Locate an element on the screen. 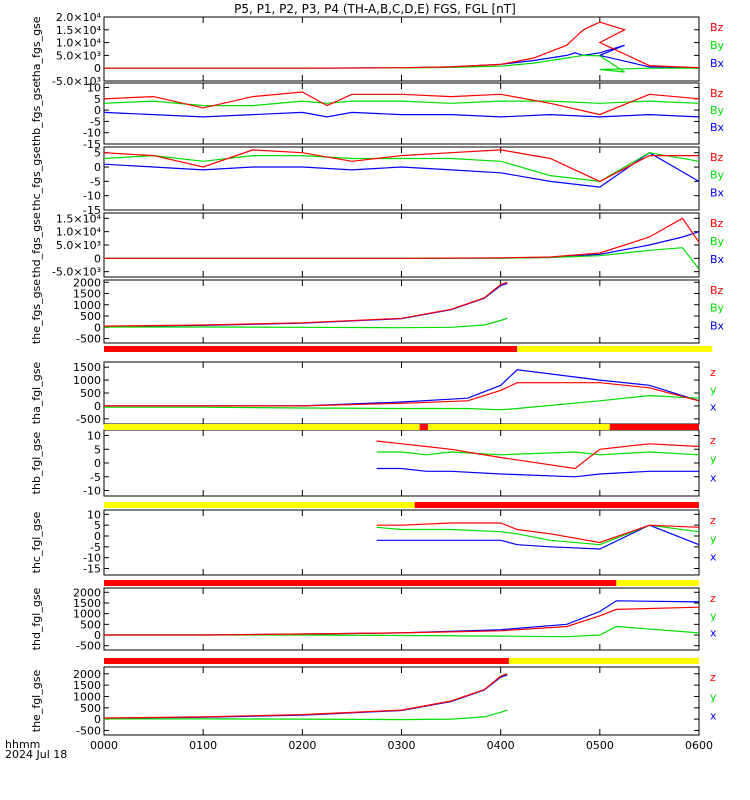 The width and height of the screenshot is (750, 800). y-tick-label: 1500 is located at coordinates (87, 294).